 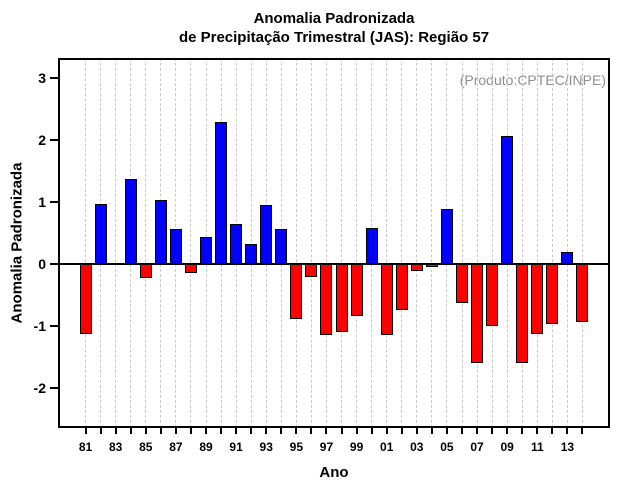 What do you see at coordinates (334, 264) in the screenshot?
I see `zero-line` at bounding box center [334, 264].